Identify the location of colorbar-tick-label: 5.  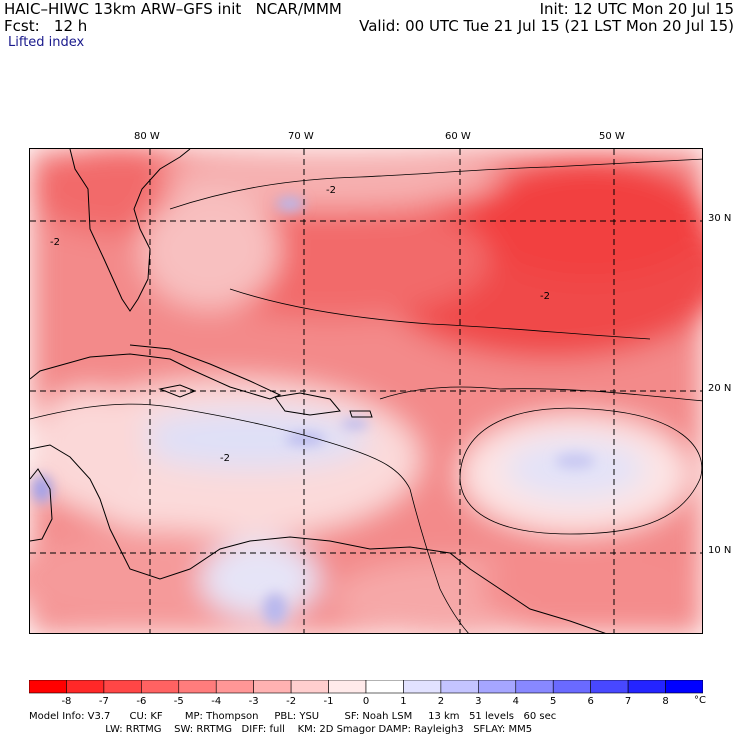
(553, 701).